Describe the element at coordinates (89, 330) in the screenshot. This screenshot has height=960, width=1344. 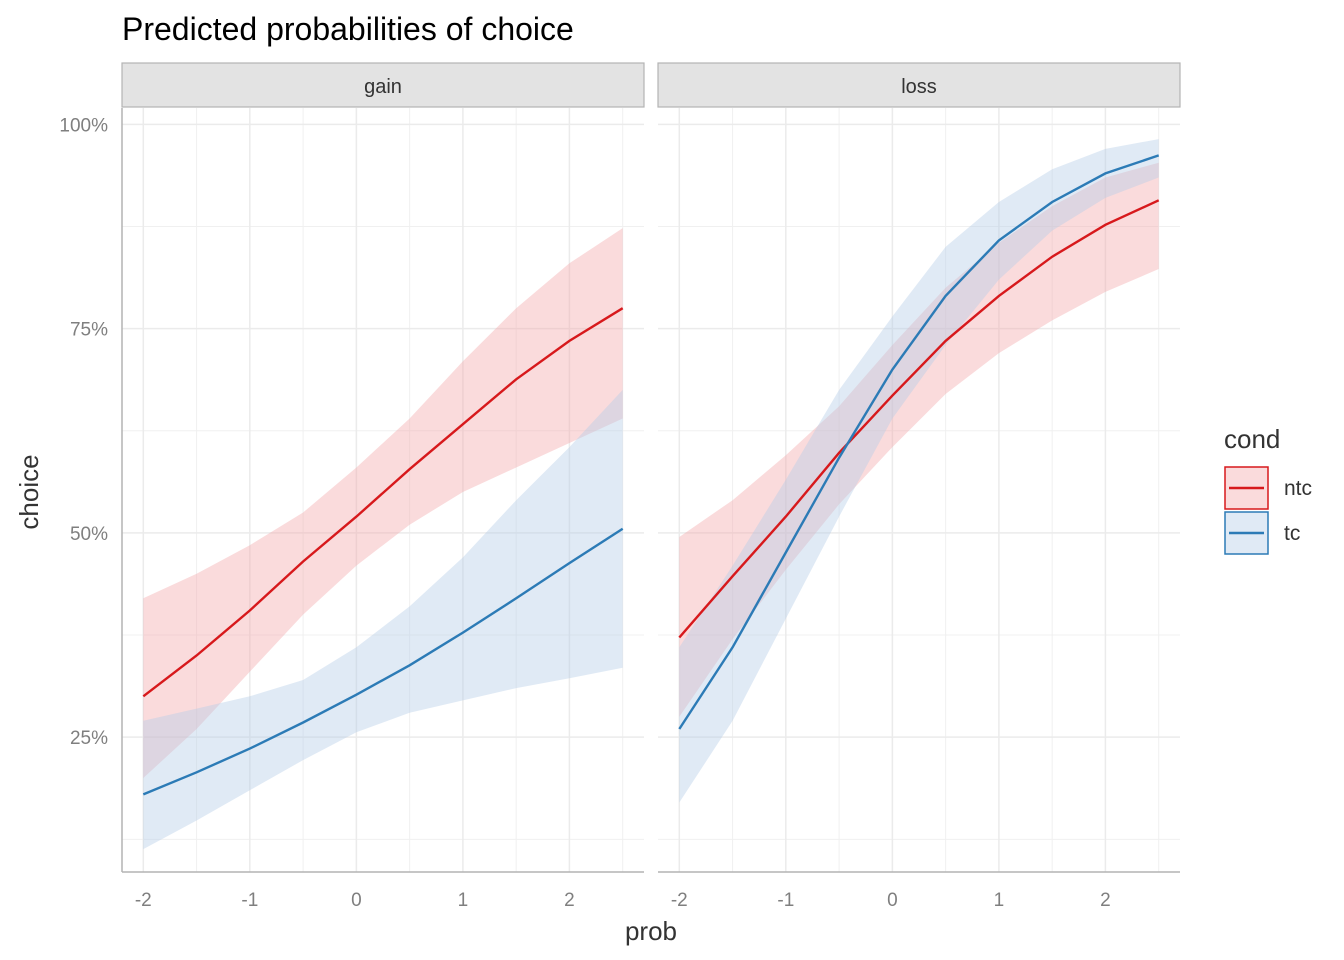
I see `y-tick-label: 75%` at that location.